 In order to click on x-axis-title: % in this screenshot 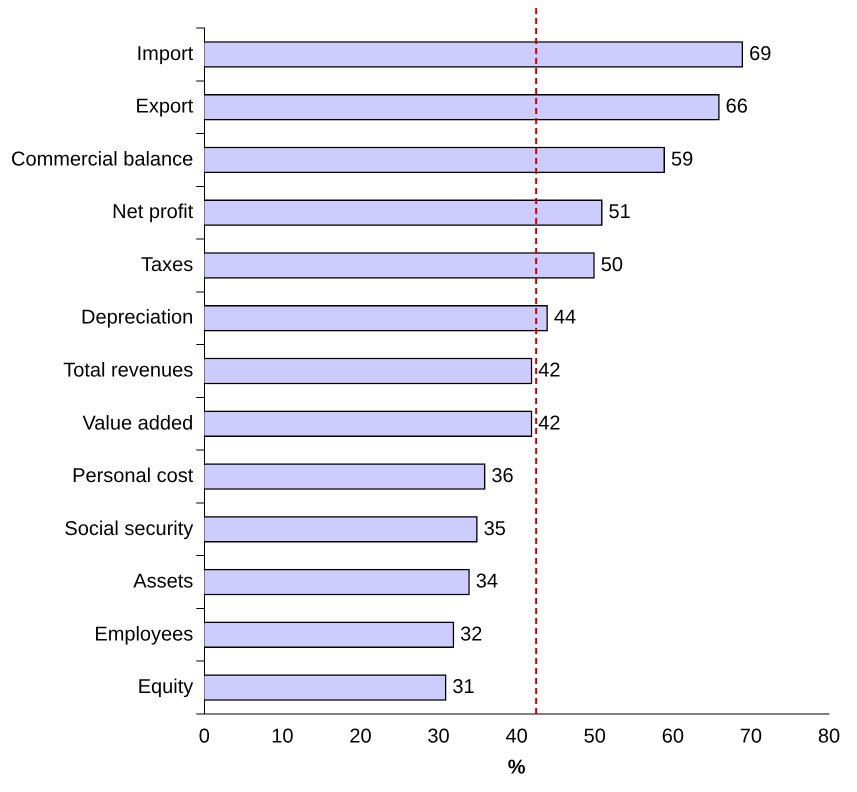, I will do `click(517, 767)`.